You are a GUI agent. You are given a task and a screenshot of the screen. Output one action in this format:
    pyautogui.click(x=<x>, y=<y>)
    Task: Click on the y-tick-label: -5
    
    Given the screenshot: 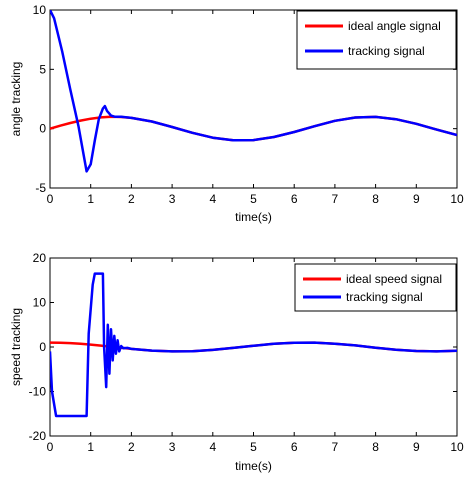 What is the action you would take?
    pyautogui.click(x=40, y=188)
    